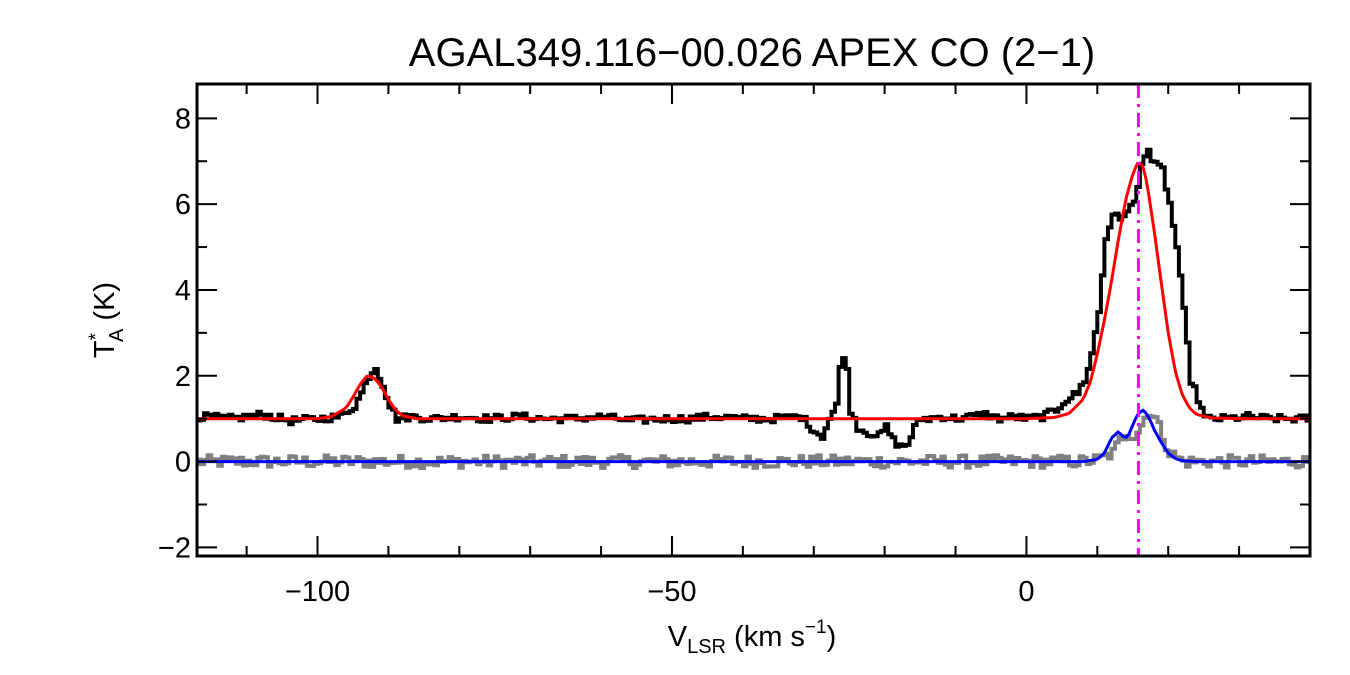 This screenshot has height=675, width=1350. I want to click on y-tick-label: 0, so click(183, 463).